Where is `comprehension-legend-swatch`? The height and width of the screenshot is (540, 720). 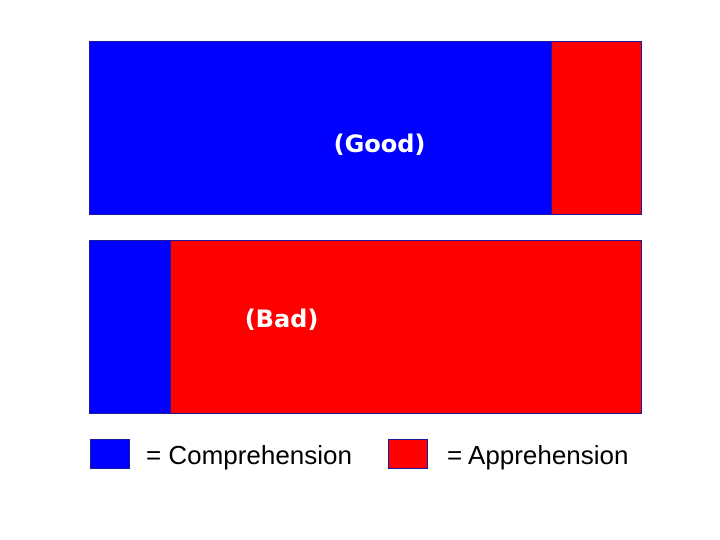 comprehension-legend-swatch is located at coordinates (110, 454).